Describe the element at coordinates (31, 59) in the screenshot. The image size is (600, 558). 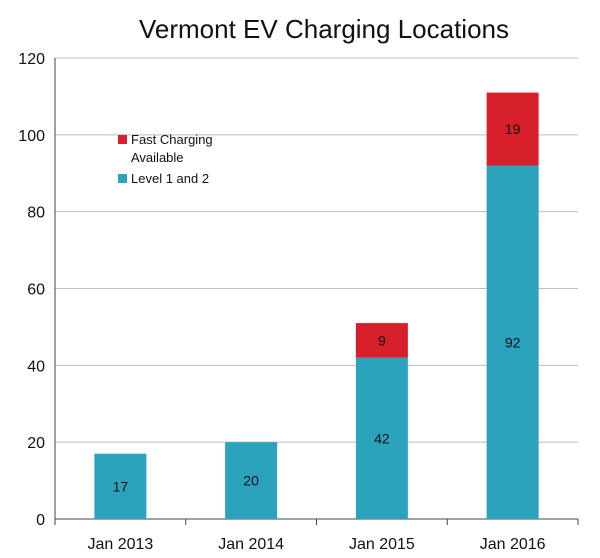
I see `y-tick-label: 120` at that location.